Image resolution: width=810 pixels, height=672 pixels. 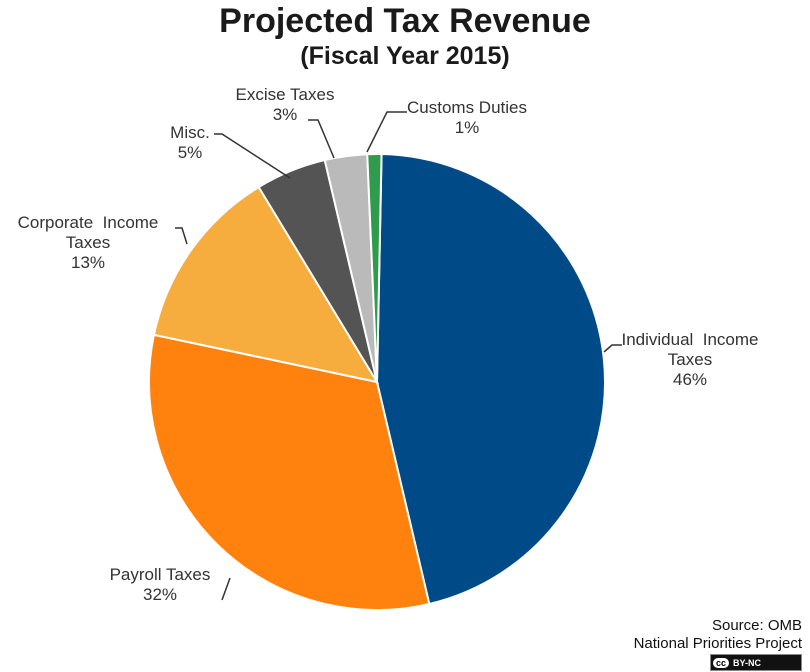 I want to click on data-label-name: Corporate Income, so click(x=88, y=222).